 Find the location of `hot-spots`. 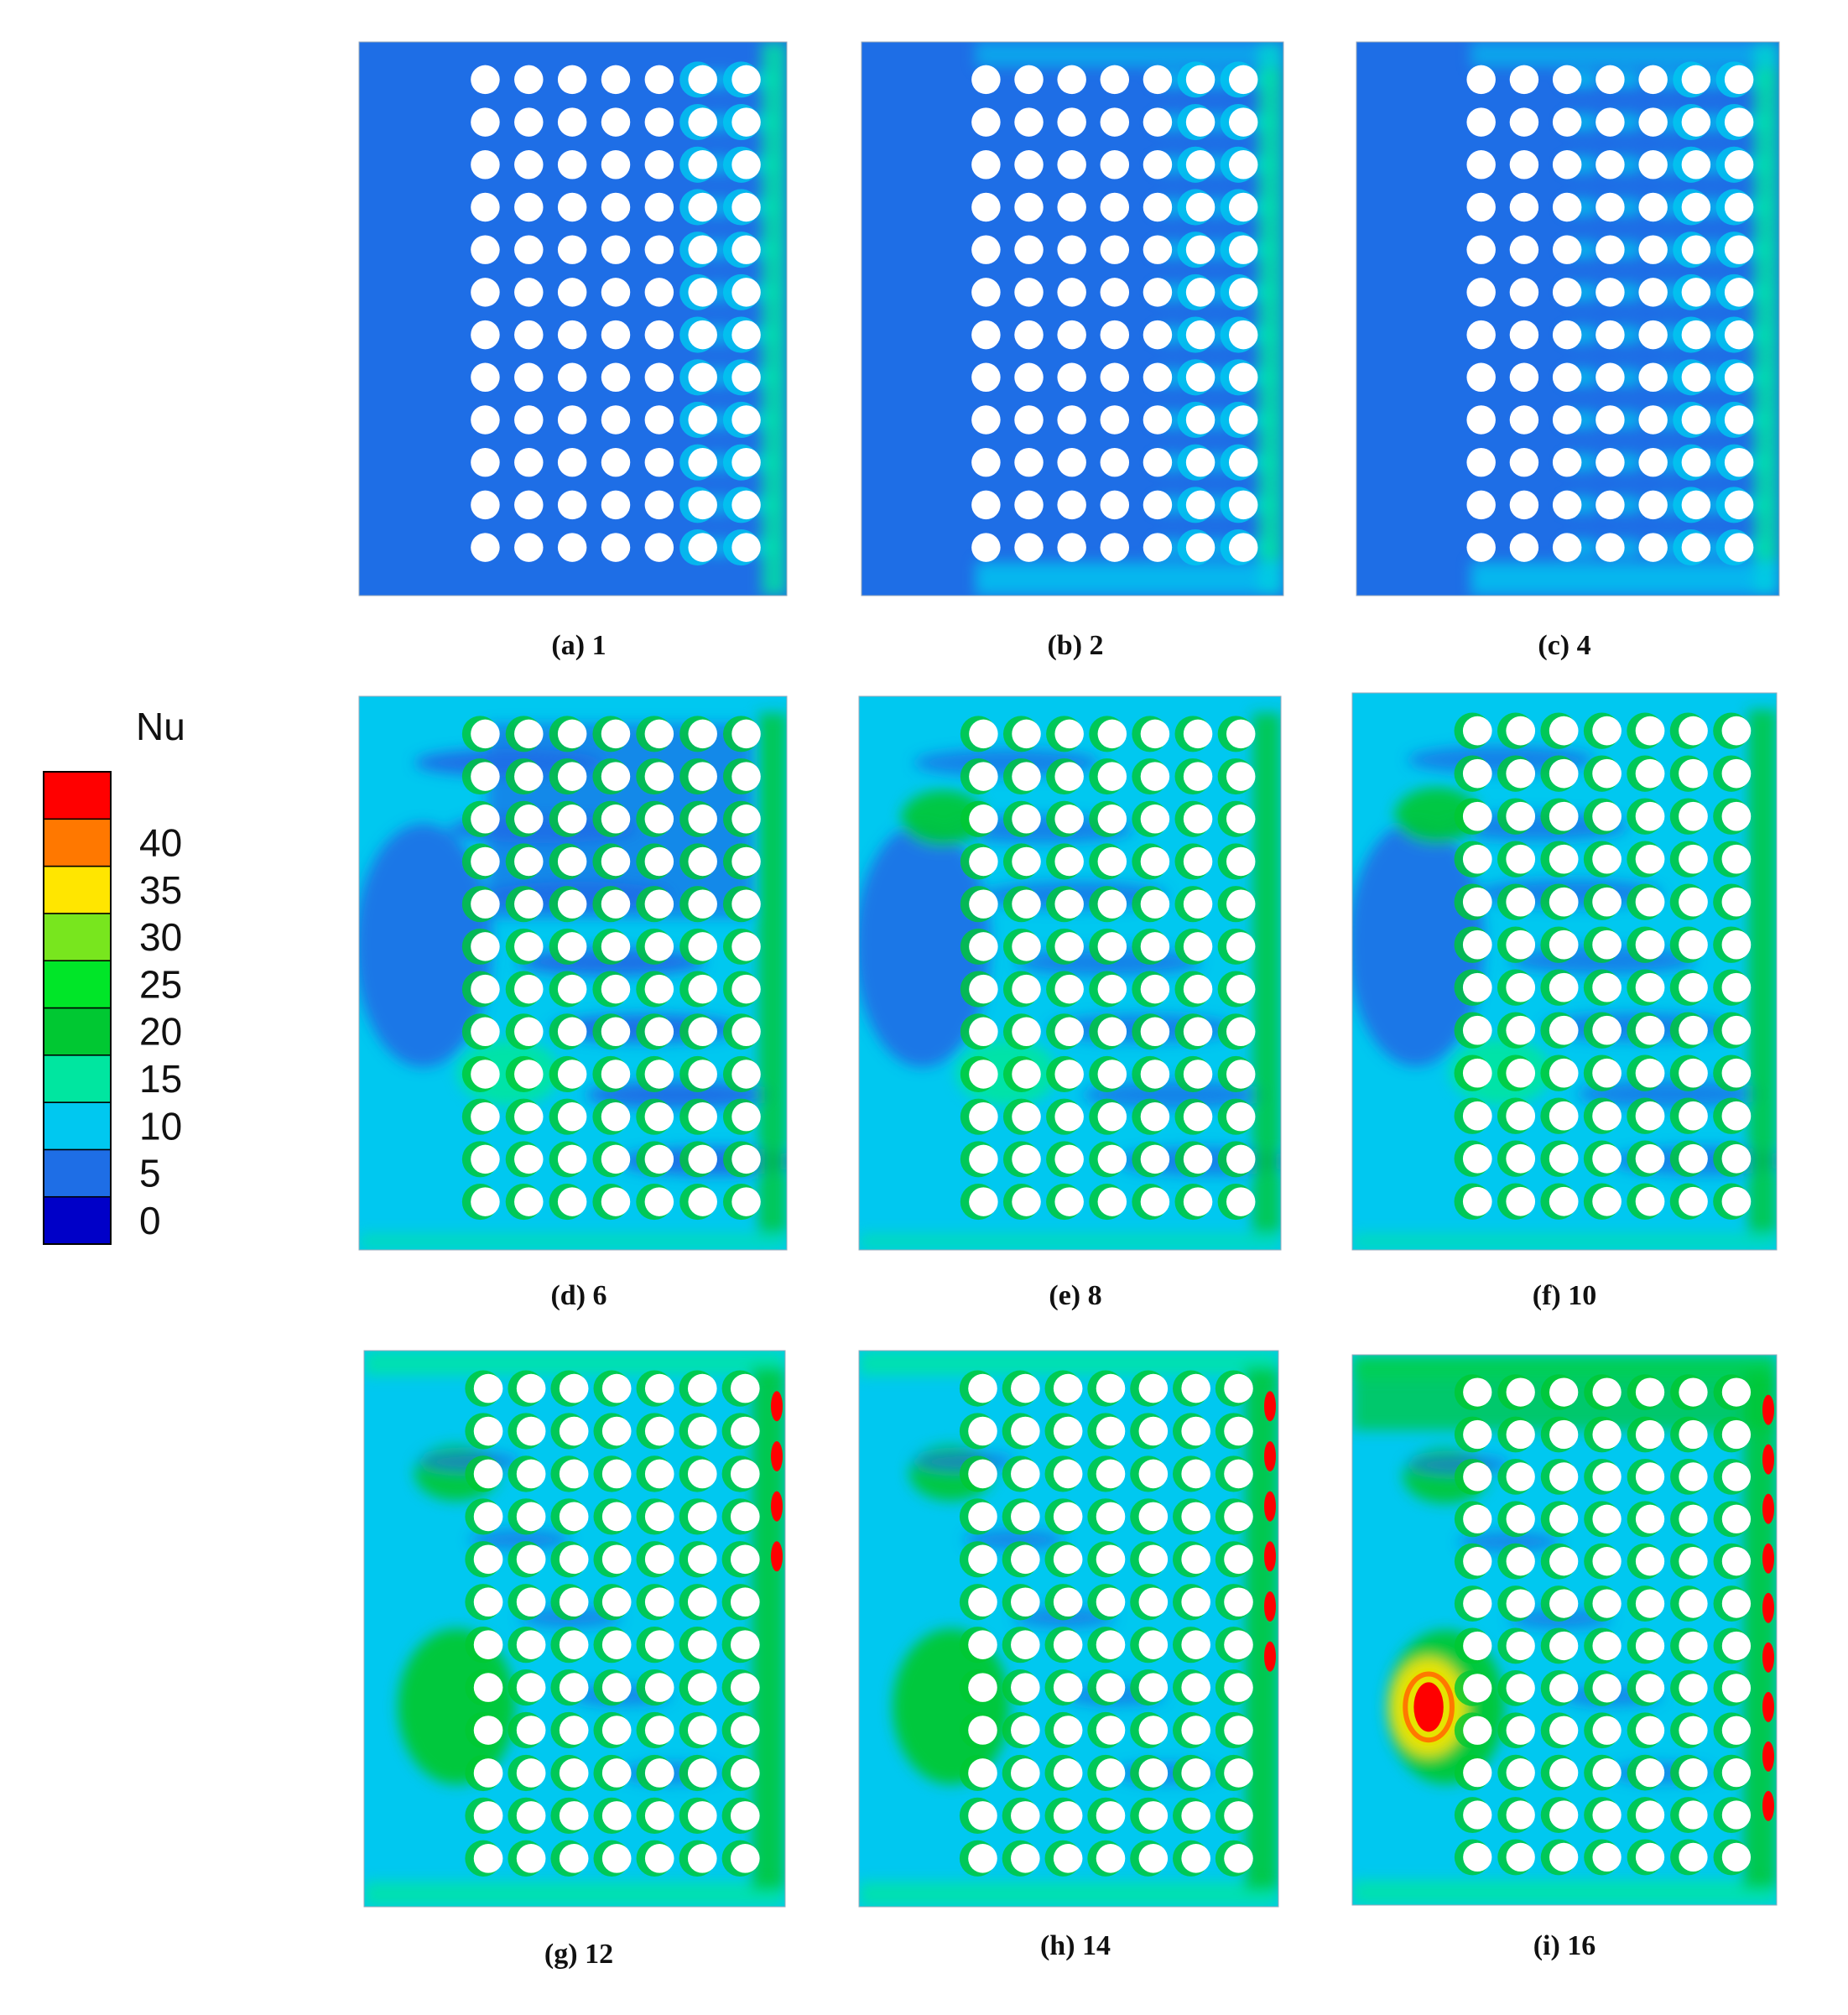

hot-spots is located at coordinates (777, 1481).